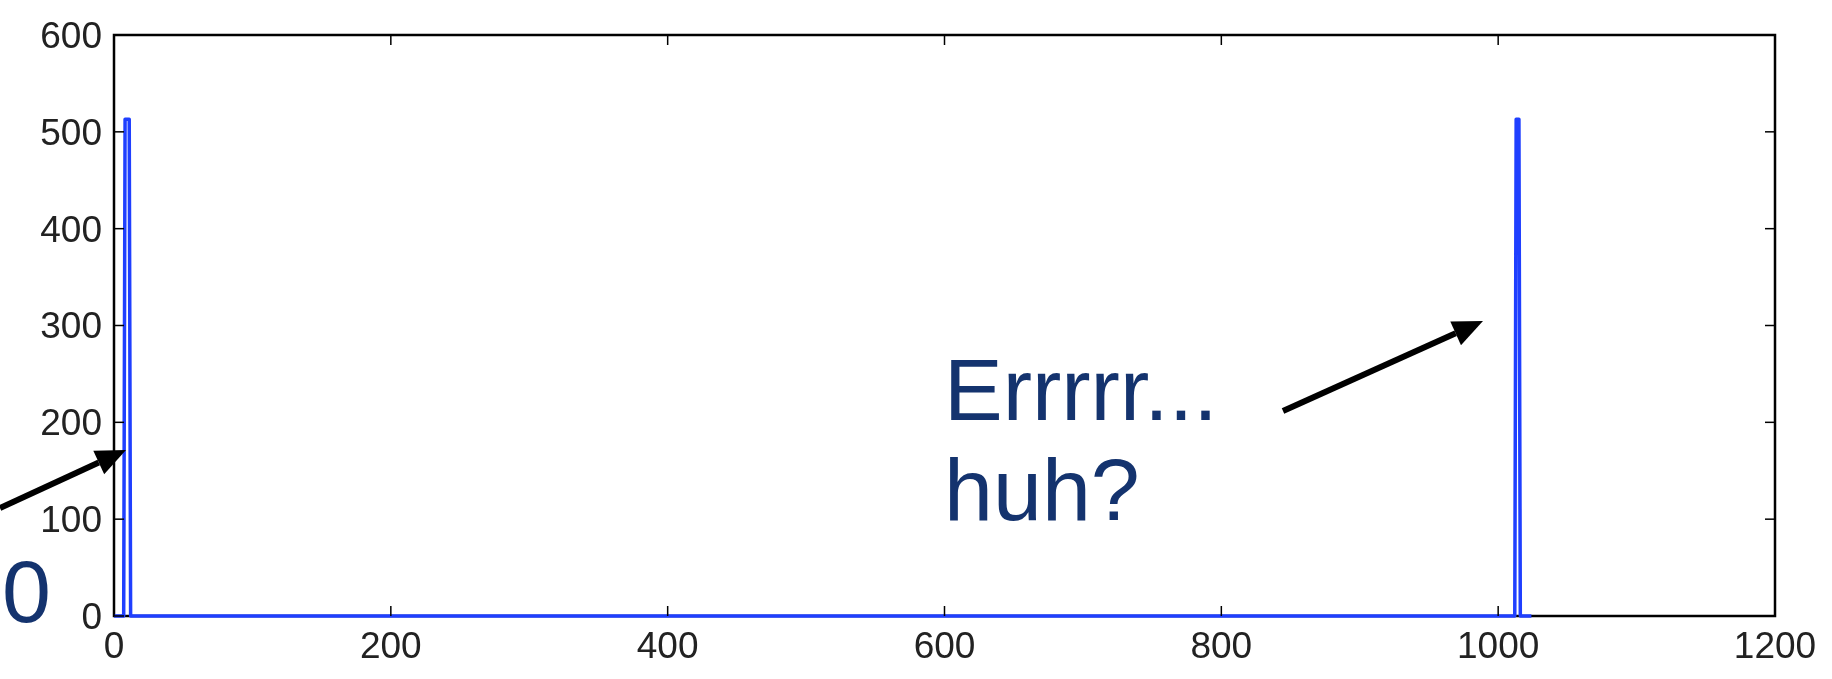 The image size is (1832, 679). Describe the element at coordinates (71, 229) in the screenshot. I see `y-tick-label: 400` at that location.